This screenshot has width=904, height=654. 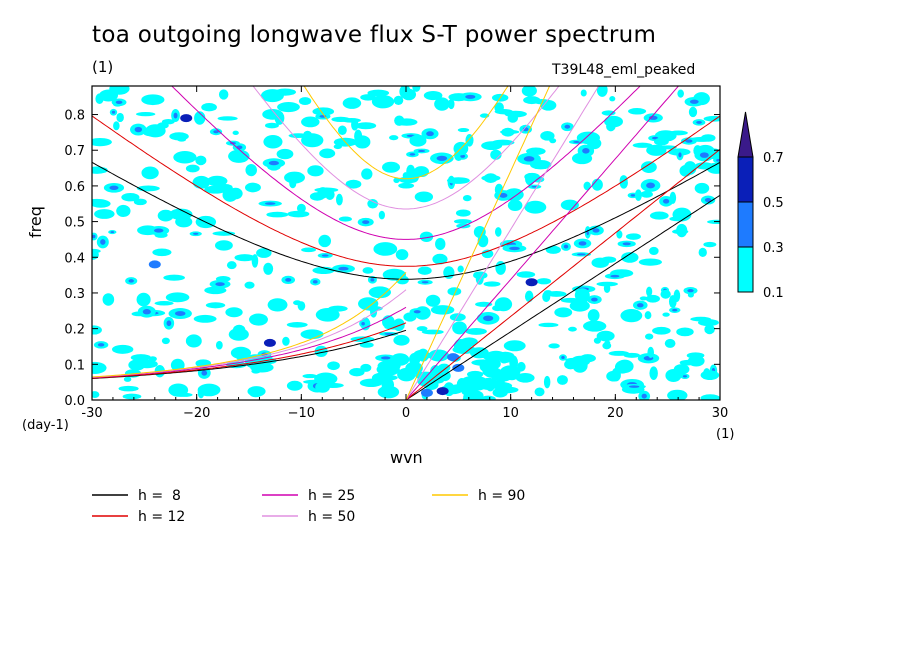 I want to click on kelvin-curve-h8, so click(x=562, y=297).